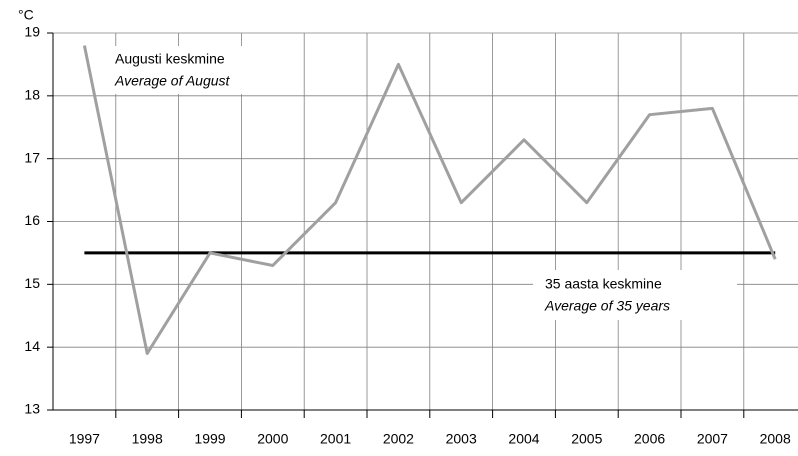 This screenshot has width=798, height=456. Describe the element at coordinates (32, 157) in the screenshot. I see `y-tick-label: 17` at that location.